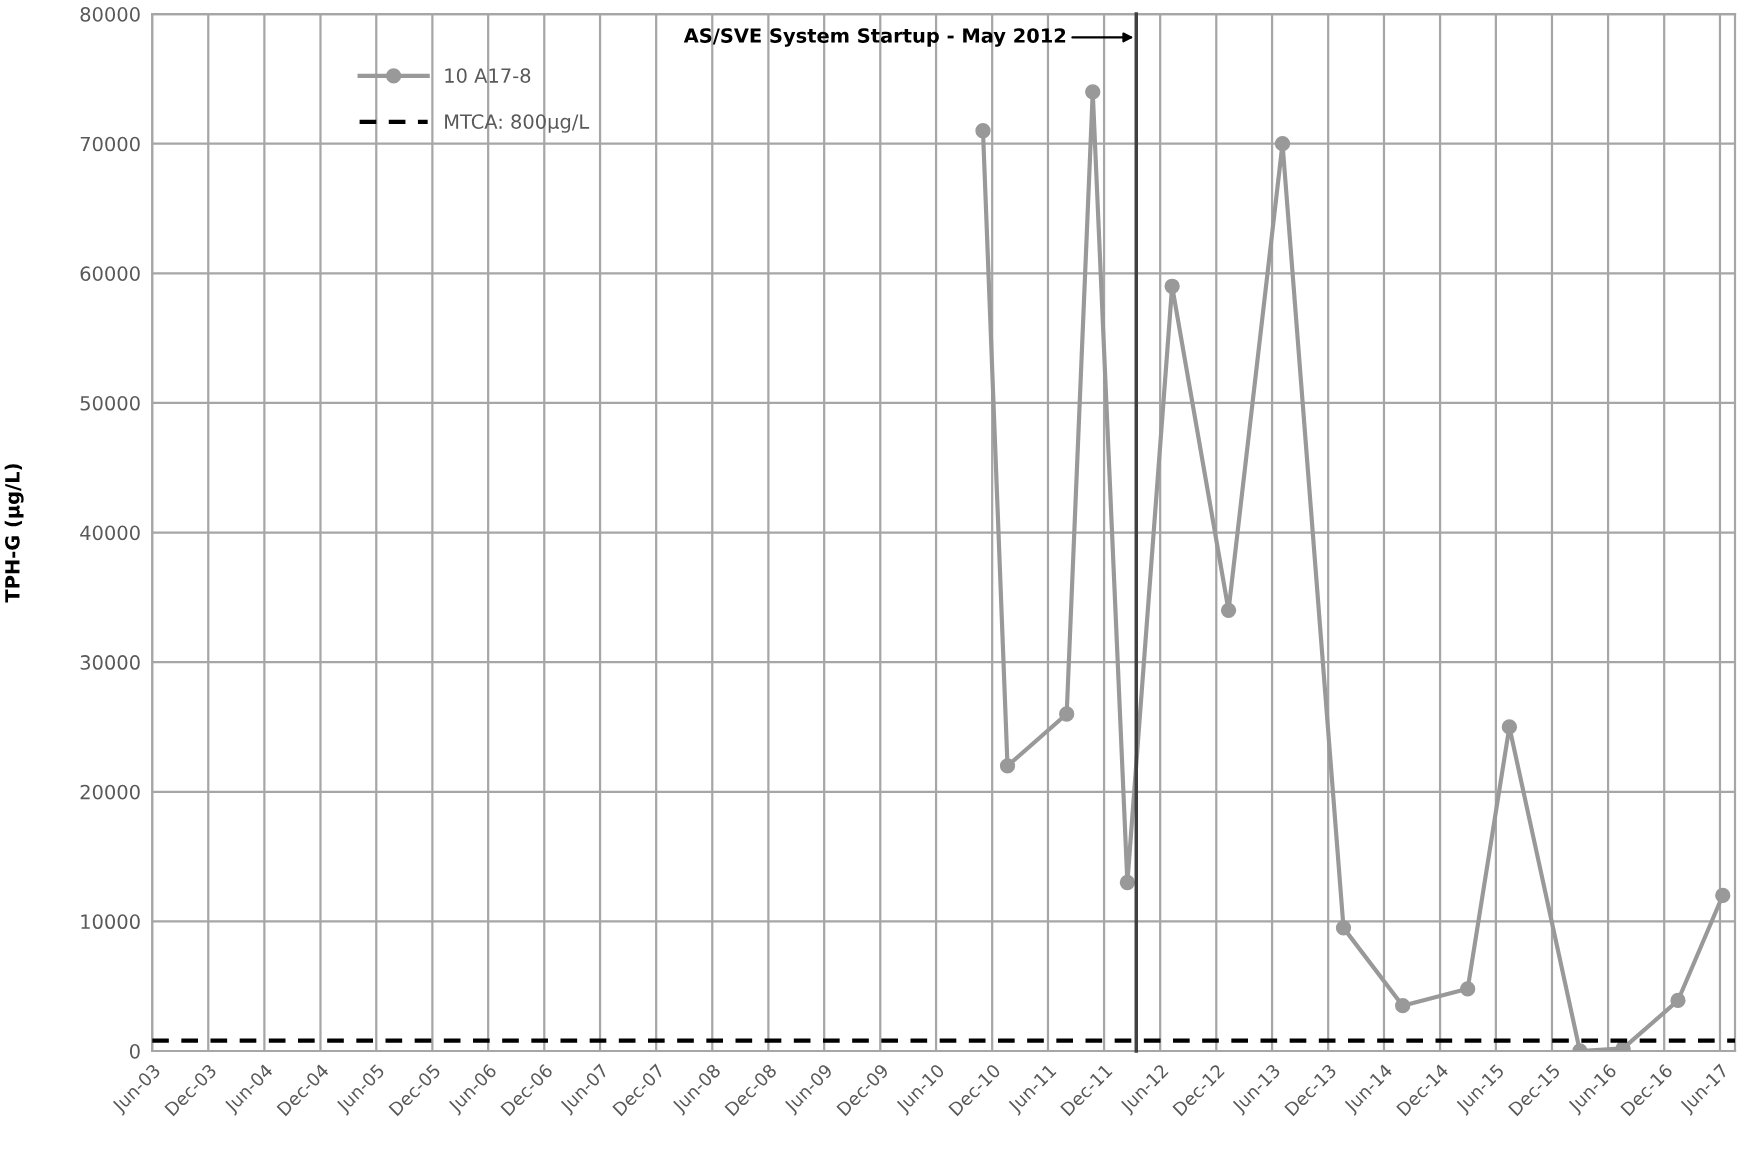 The width and height of the screenshot is (1749, 1173). I want to click on y-tick-label: 60000, so click(110, 273).